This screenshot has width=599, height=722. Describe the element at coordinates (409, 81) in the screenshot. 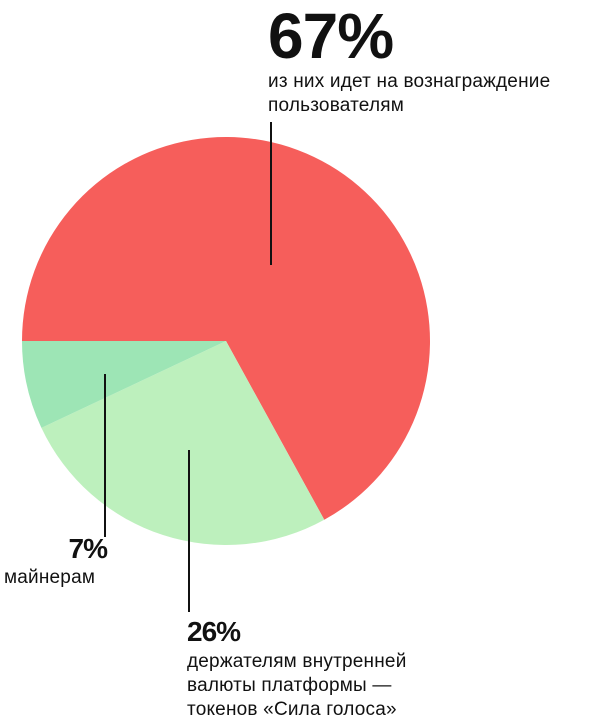

I see `users-share-label-line-1: из них идет на вознаграждение` at that location.